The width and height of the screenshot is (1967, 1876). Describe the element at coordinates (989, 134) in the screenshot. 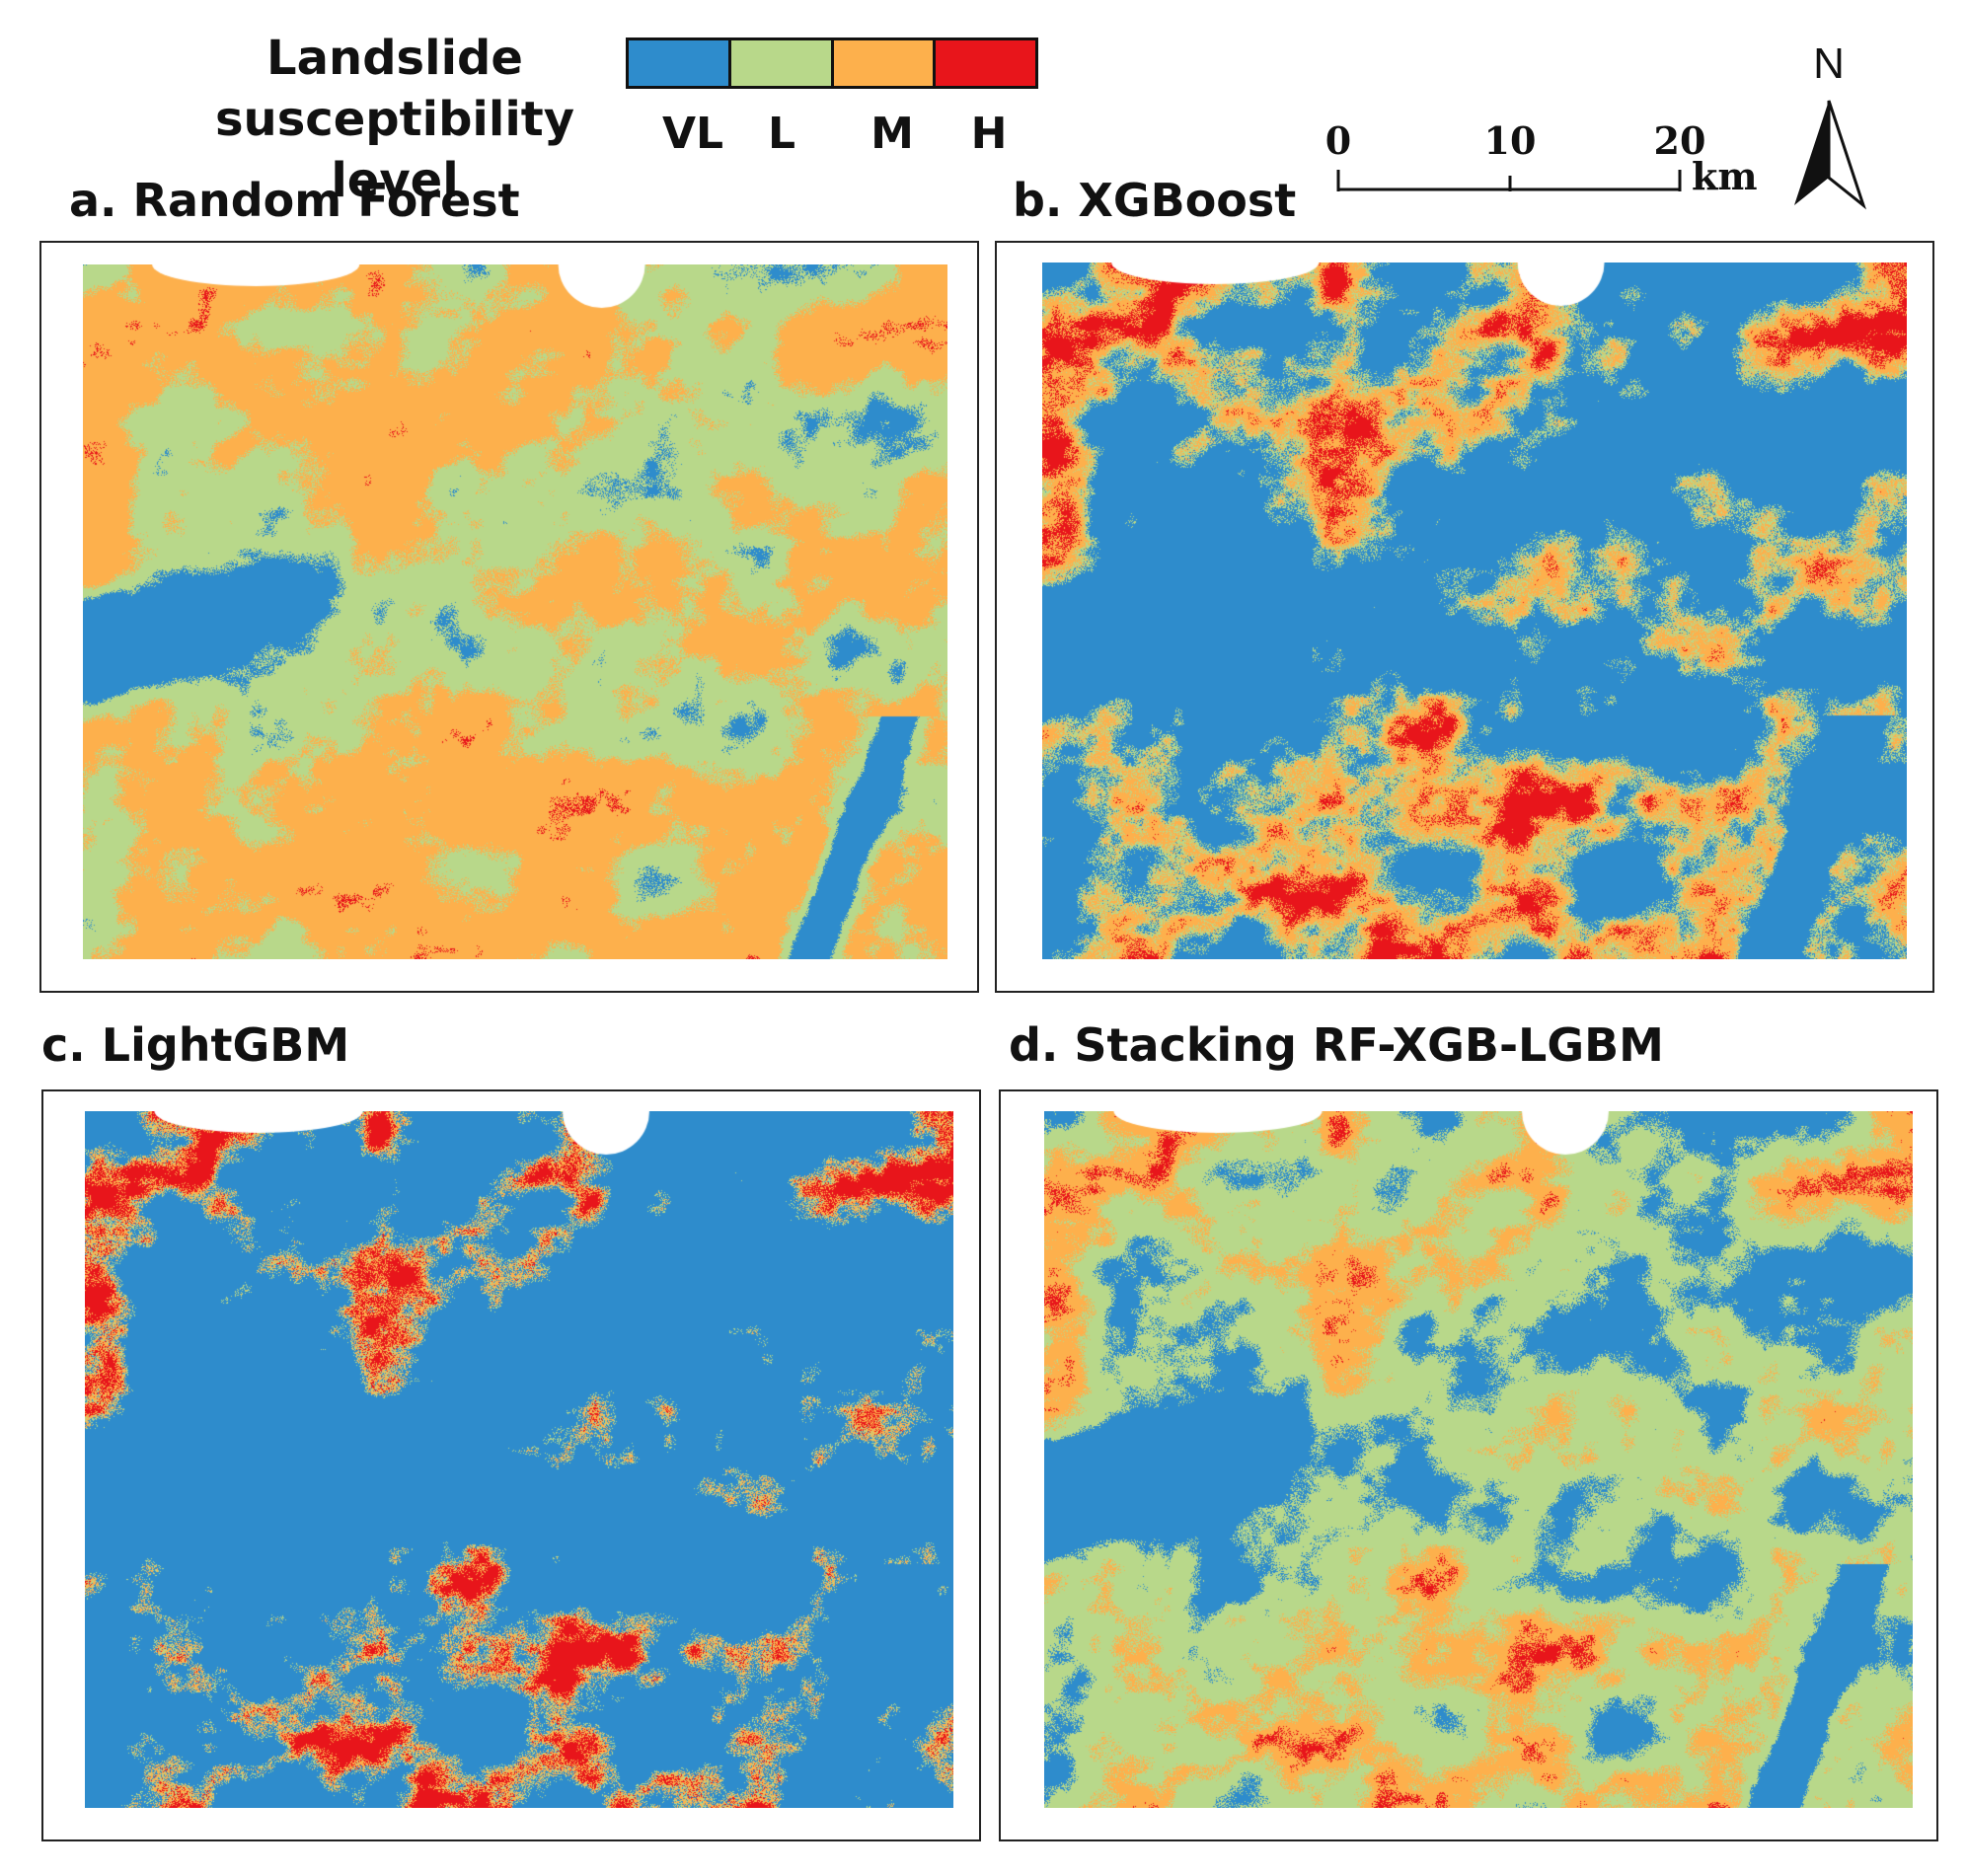

I see `legend-label-h: H` at that location.